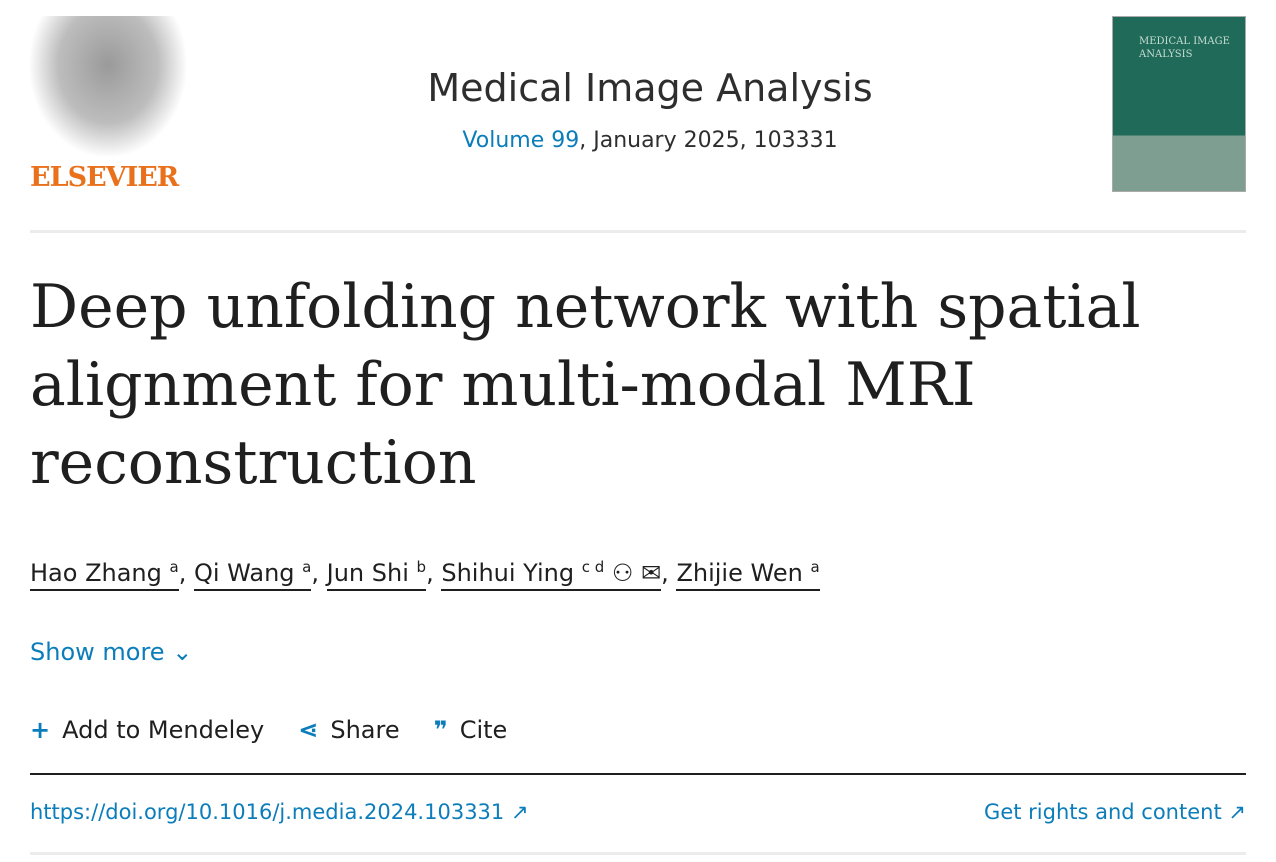 The width and height of the screenshot is (1276, 862). Describe the element at coordinates (182, 652) in the screenshot. I see `chevron-down-icon: ⌄` at that location.